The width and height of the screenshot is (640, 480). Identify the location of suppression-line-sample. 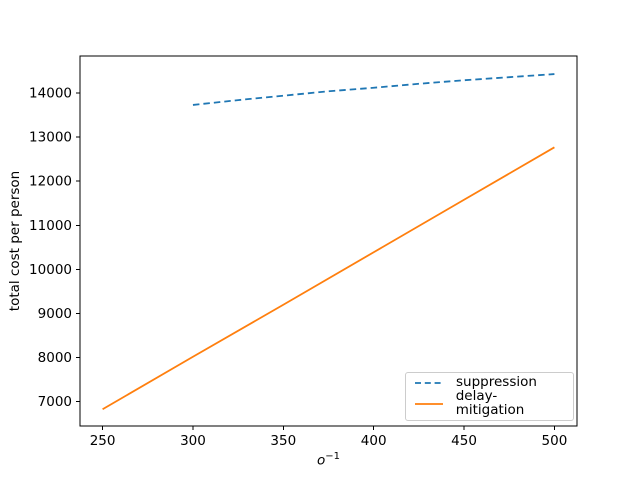
(429, 382).